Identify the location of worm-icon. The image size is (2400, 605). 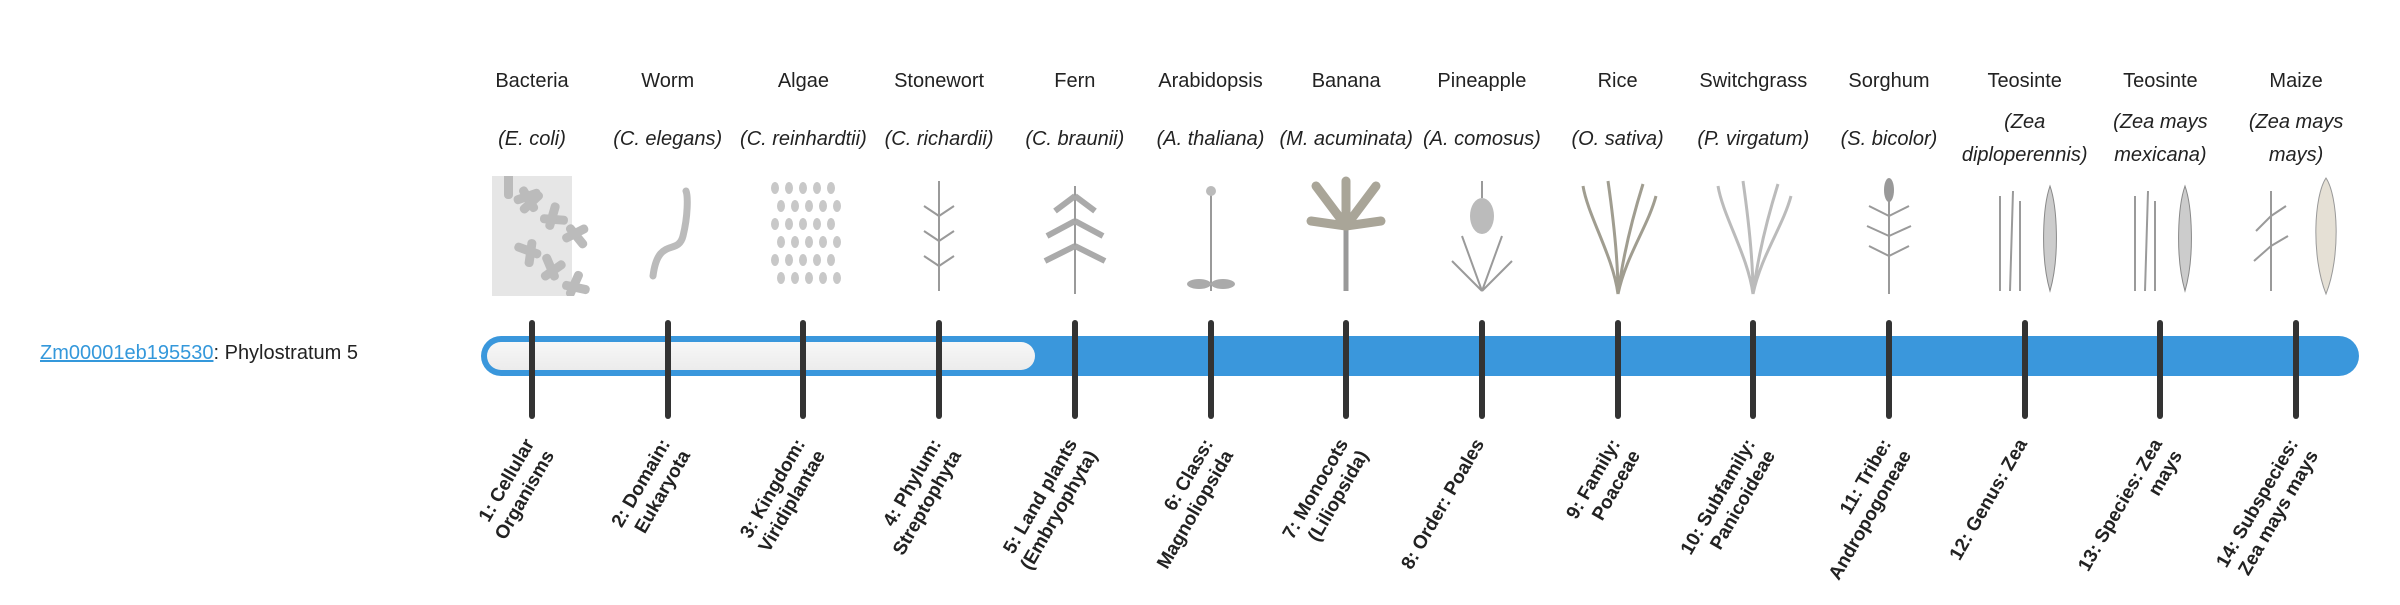
(670, 233).